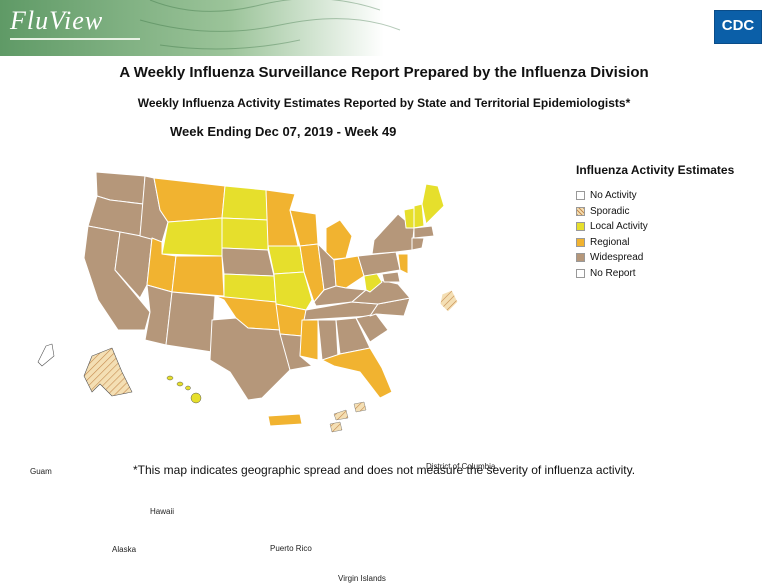 The height and width of the screenshot is (583, 768). I want to click on state-dc, so click(449, 301).